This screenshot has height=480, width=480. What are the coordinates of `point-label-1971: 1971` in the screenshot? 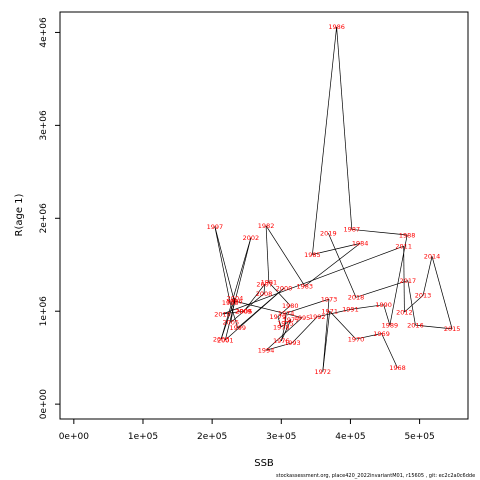 It's located at (329, 312).